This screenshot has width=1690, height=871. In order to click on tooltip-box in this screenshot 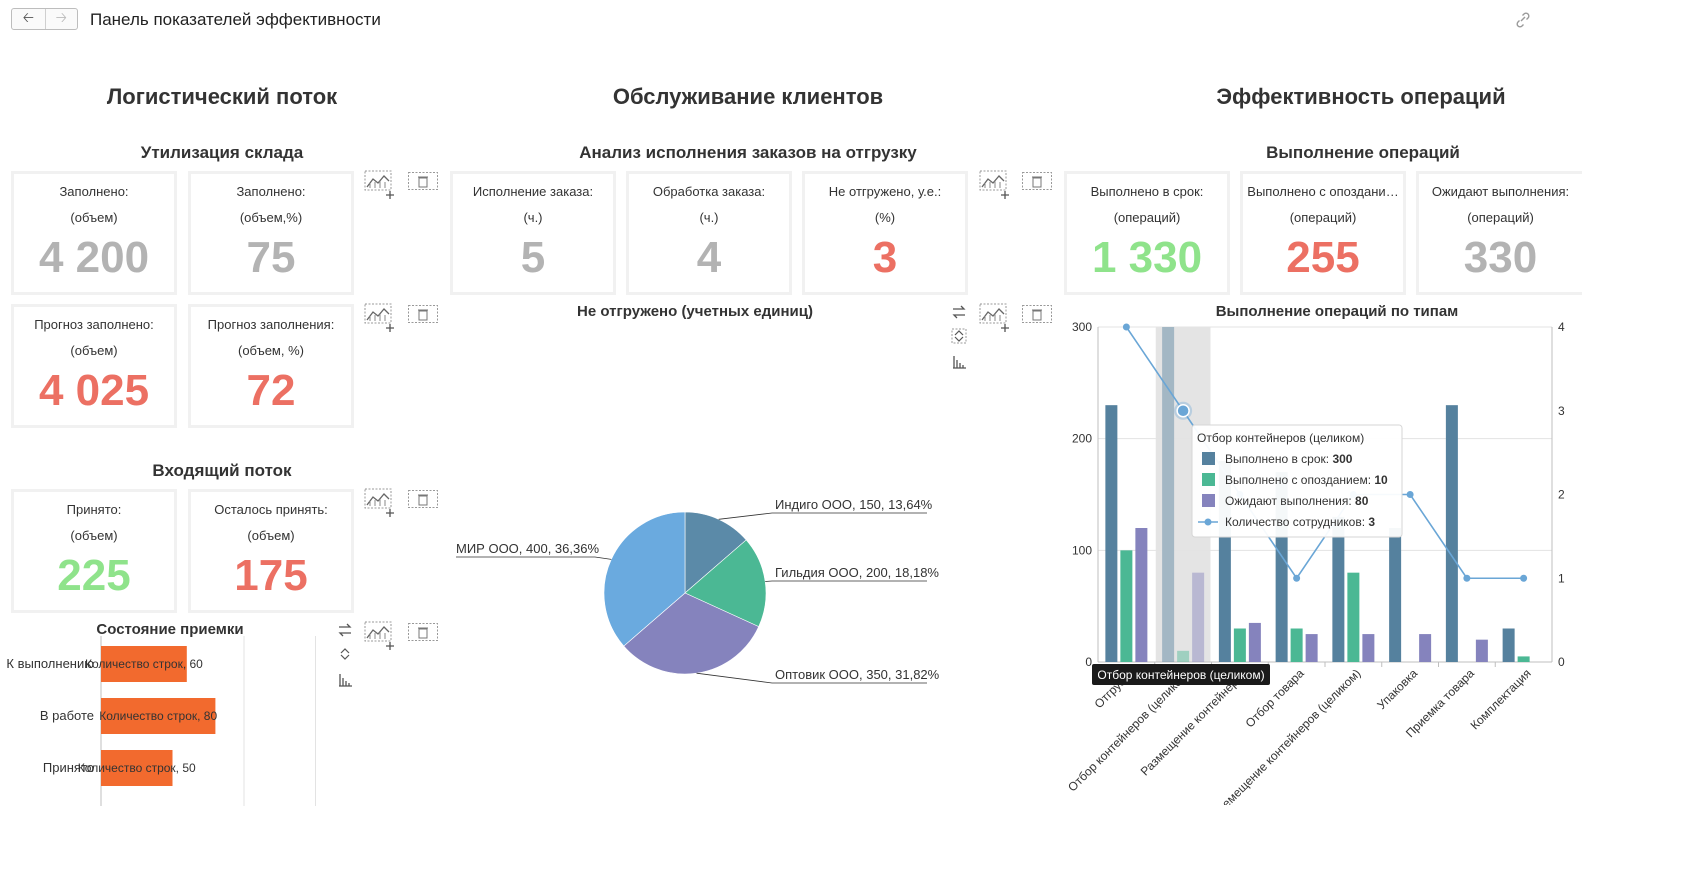, I will do `click(1297, 481)`.